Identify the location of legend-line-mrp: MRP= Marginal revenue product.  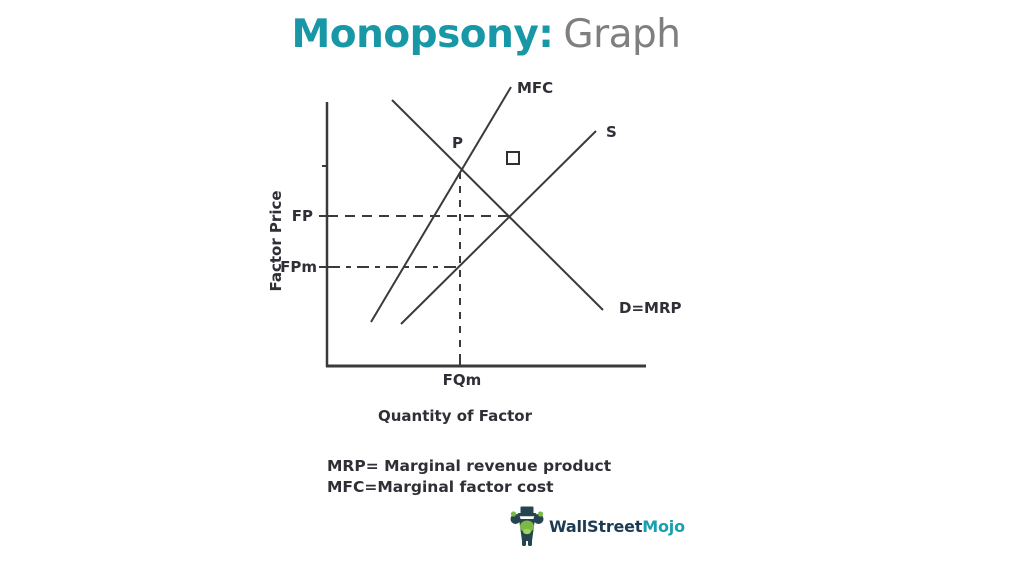
(469, 466).